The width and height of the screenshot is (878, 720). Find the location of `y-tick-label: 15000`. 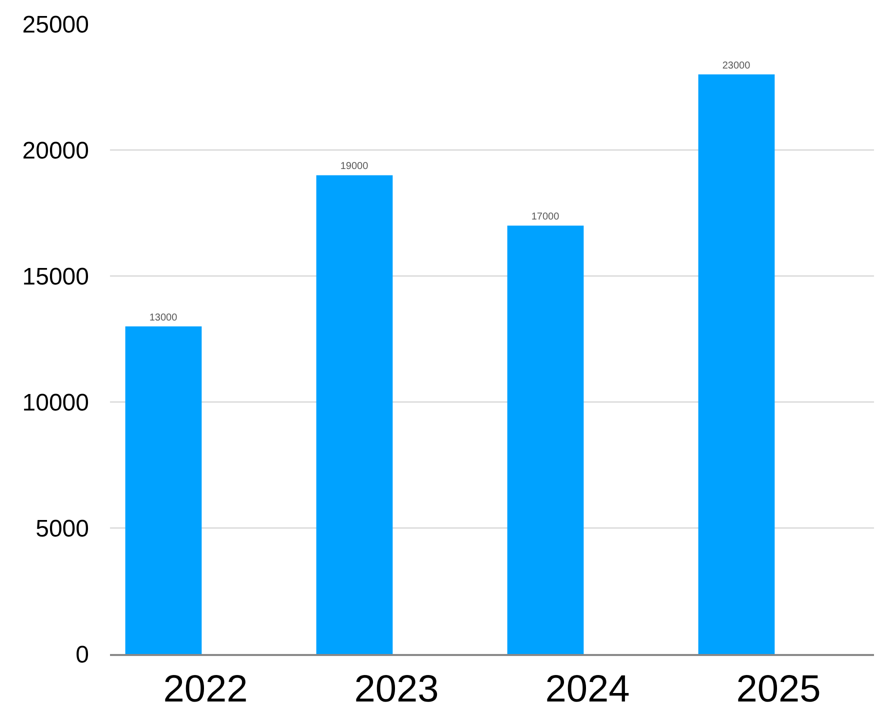

y-tick-label: 15000 is located at coordinates (55, 276).